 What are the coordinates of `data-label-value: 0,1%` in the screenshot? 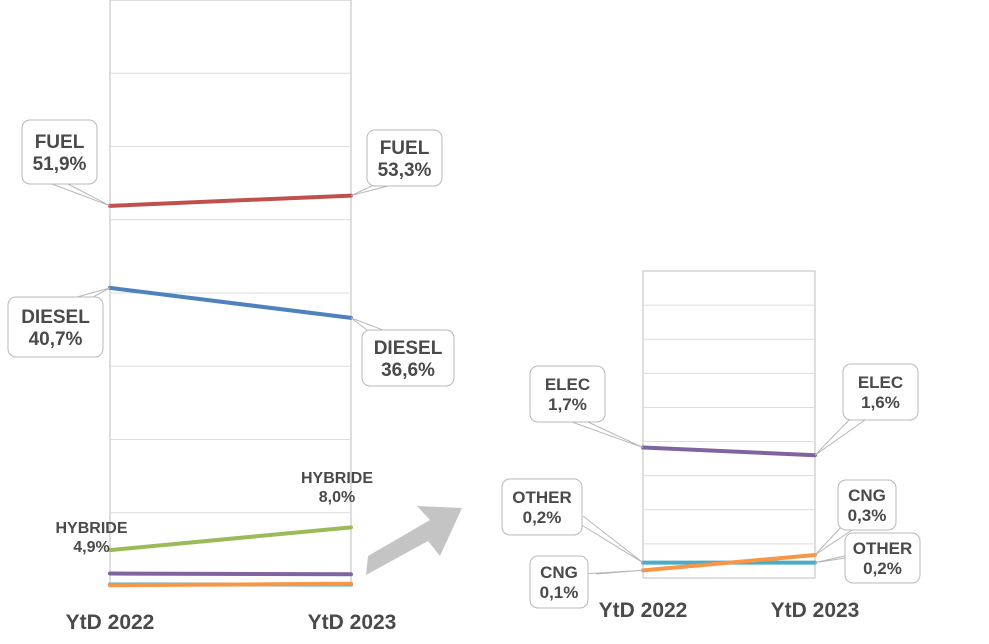 It's located at (559, 592).